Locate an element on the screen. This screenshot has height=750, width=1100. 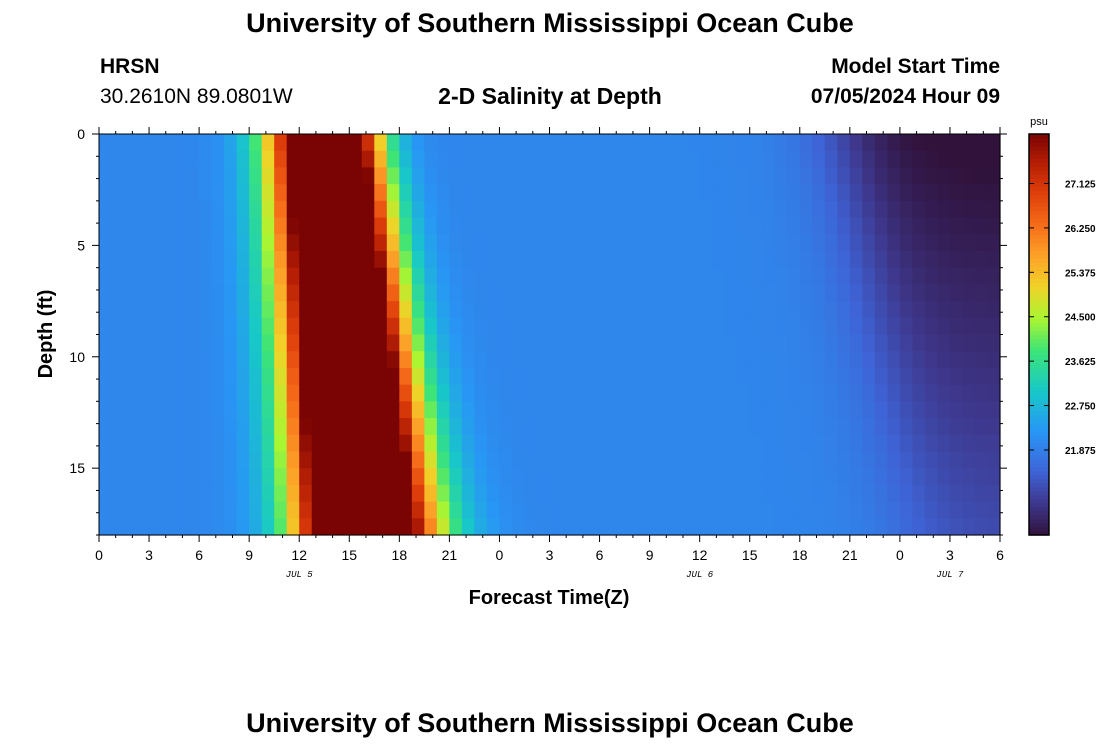
x-tick-label: 3 is located at coordinates (550, 555).